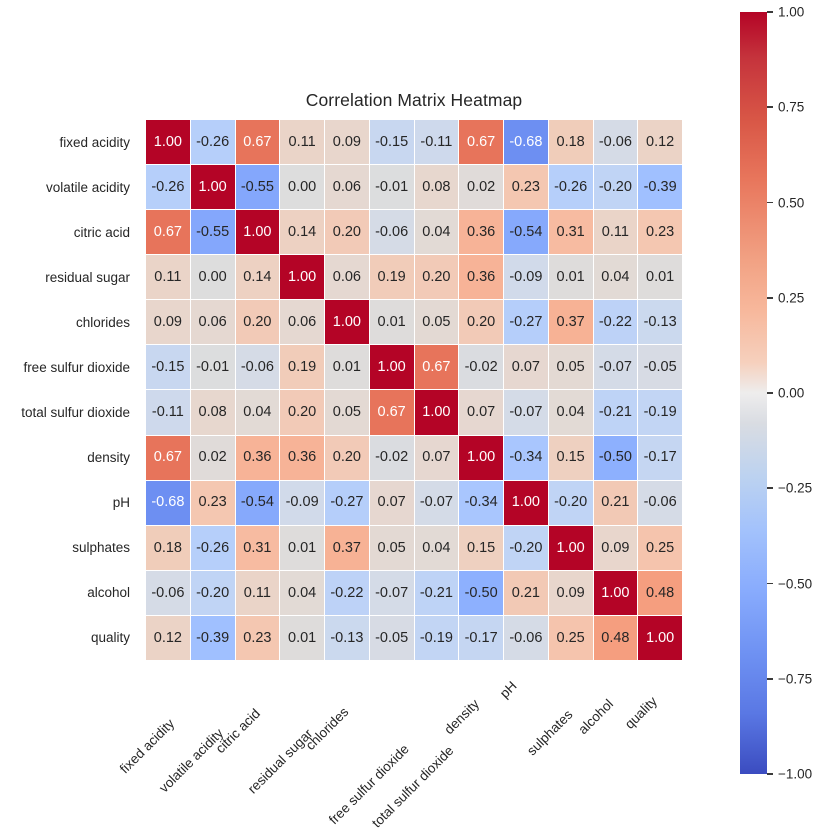 The height and width of the screenshot is (831, 813). I want to click on heatmap-cell: -0.17, so click(481, 637).